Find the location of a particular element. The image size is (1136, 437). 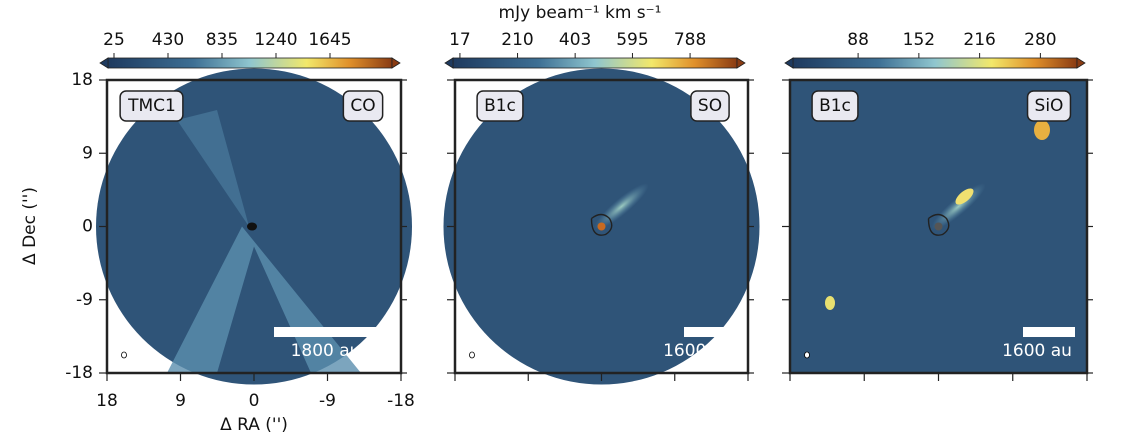

x-tick-label: 0 is located at coordinates (254, 401).